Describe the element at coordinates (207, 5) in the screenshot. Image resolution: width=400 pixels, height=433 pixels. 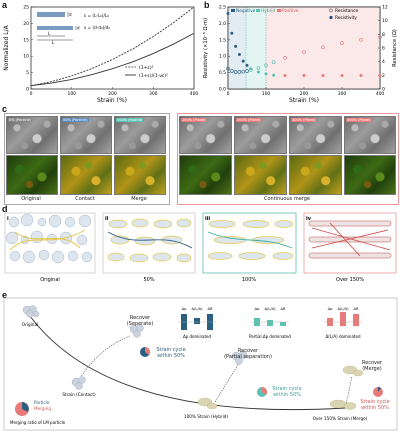
I see `panel-label-b: b` at that location.